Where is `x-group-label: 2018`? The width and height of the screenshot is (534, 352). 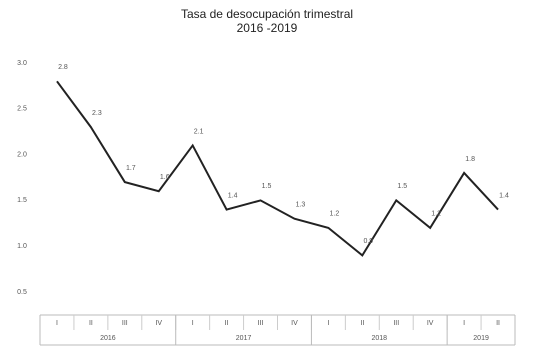 x-group-label: 2018 is located at coordinates (379, 338).